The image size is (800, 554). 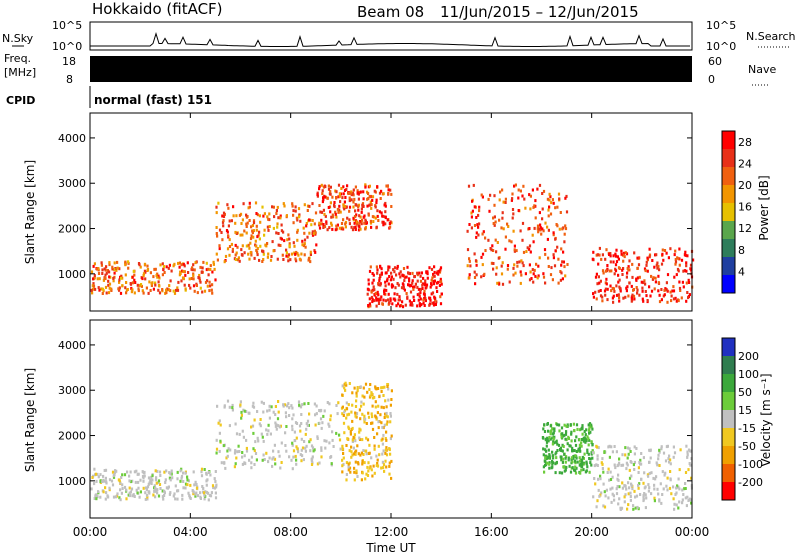 What do you see at coordinates (72, 481) in the screenshot?
I see `y-tick-label: 1000` at bounding box center [72, 481].